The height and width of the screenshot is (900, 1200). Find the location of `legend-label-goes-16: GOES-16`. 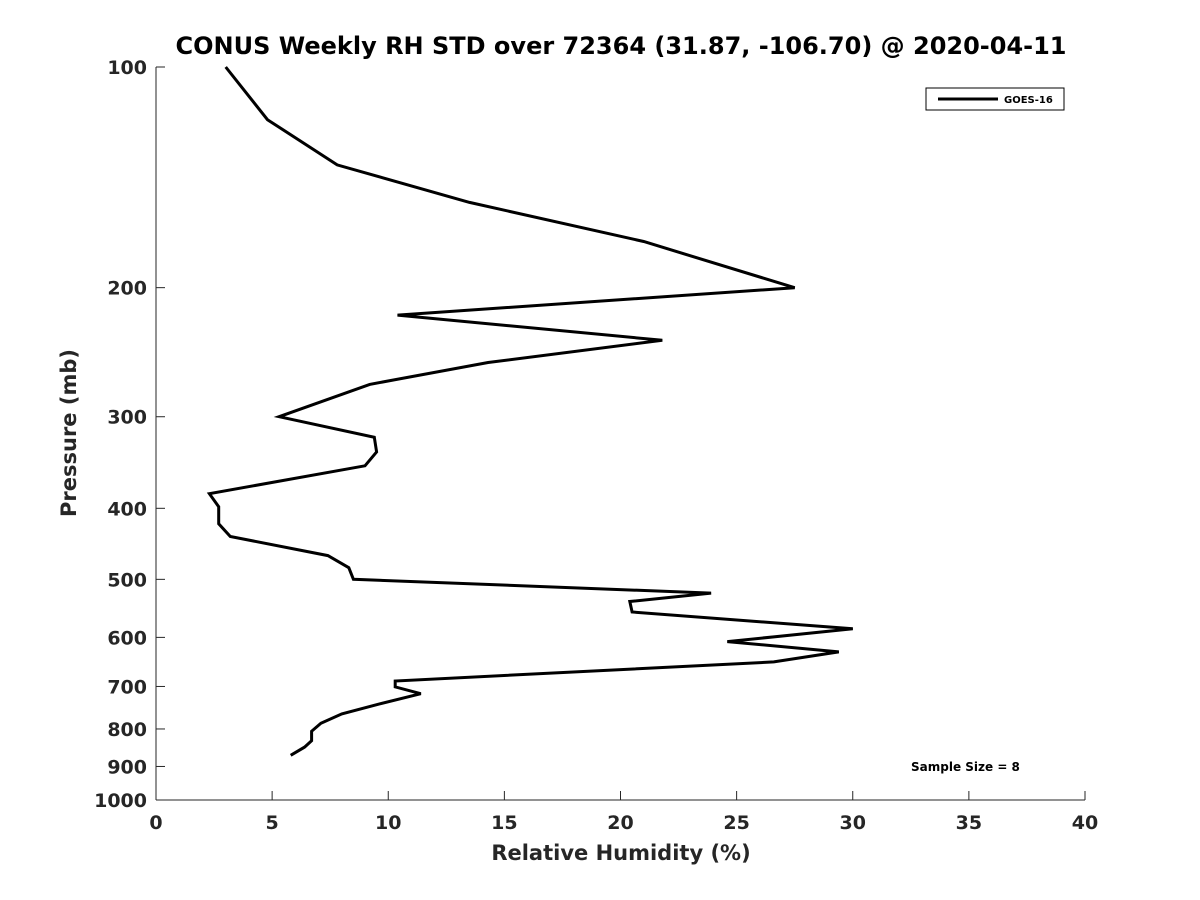

legend-label-goes-16: GOES-16 is located at coordinates (1028, 100).